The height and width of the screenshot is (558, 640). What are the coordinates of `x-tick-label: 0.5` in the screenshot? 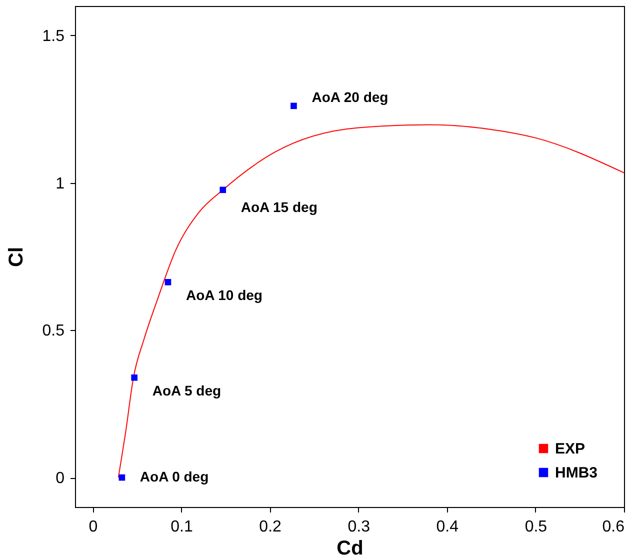 It's located at (536, 527).